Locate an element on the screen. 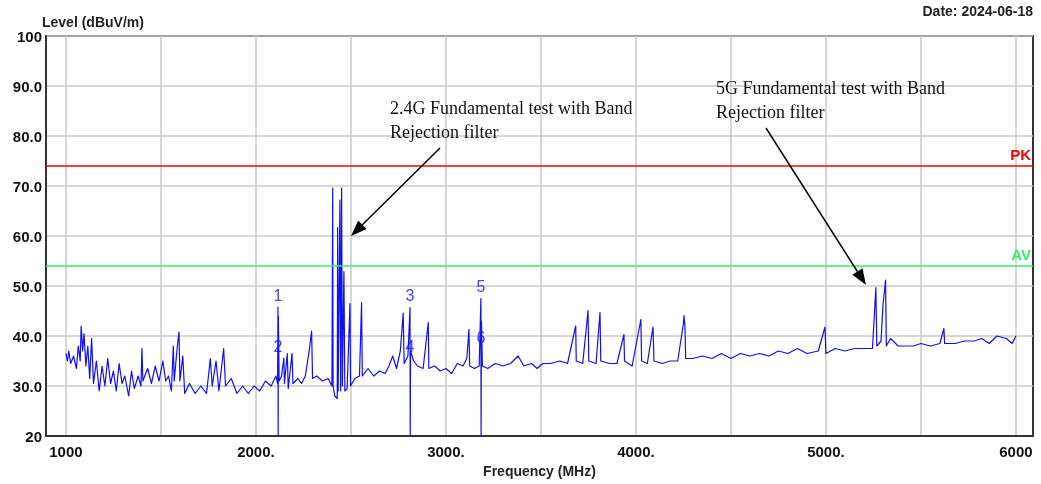 Image resolution: width=1041 pixels, height=484 pixels. x-tick-label: 1000 is located at coordinates (66, 451).